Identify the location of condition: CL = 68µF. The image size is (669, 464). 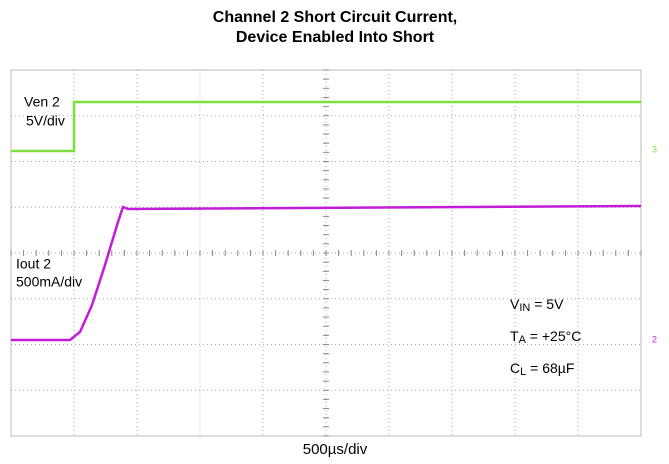
(542, 369).